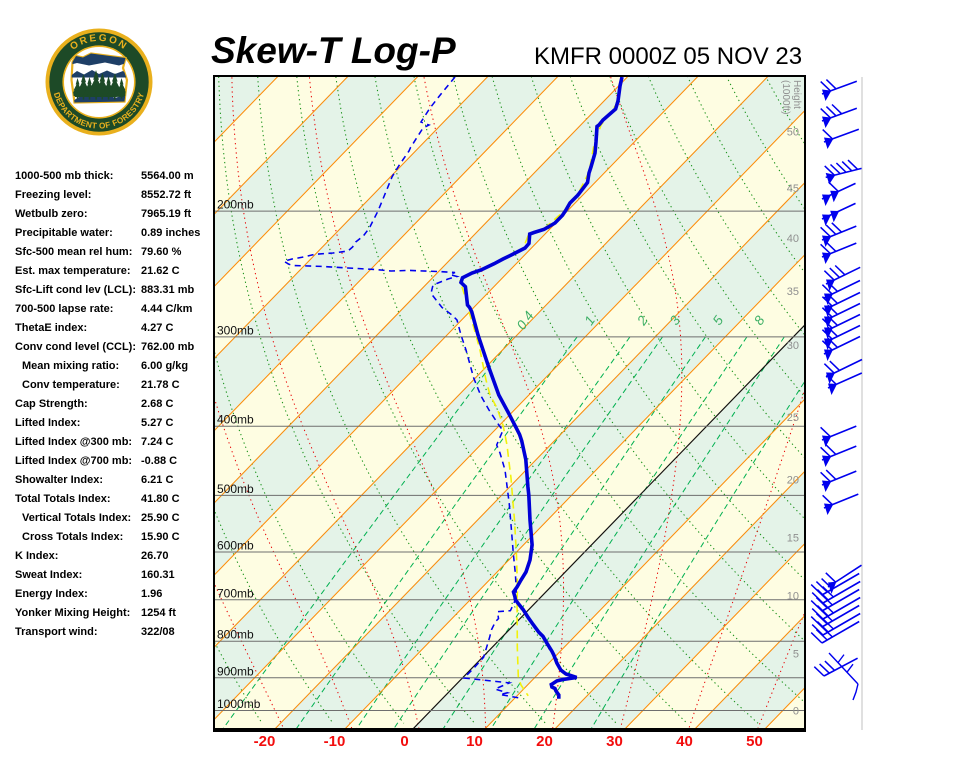  Describe the element at coordinates (796, 655) in the screenshot. I see `svg-text: 5` at that location.